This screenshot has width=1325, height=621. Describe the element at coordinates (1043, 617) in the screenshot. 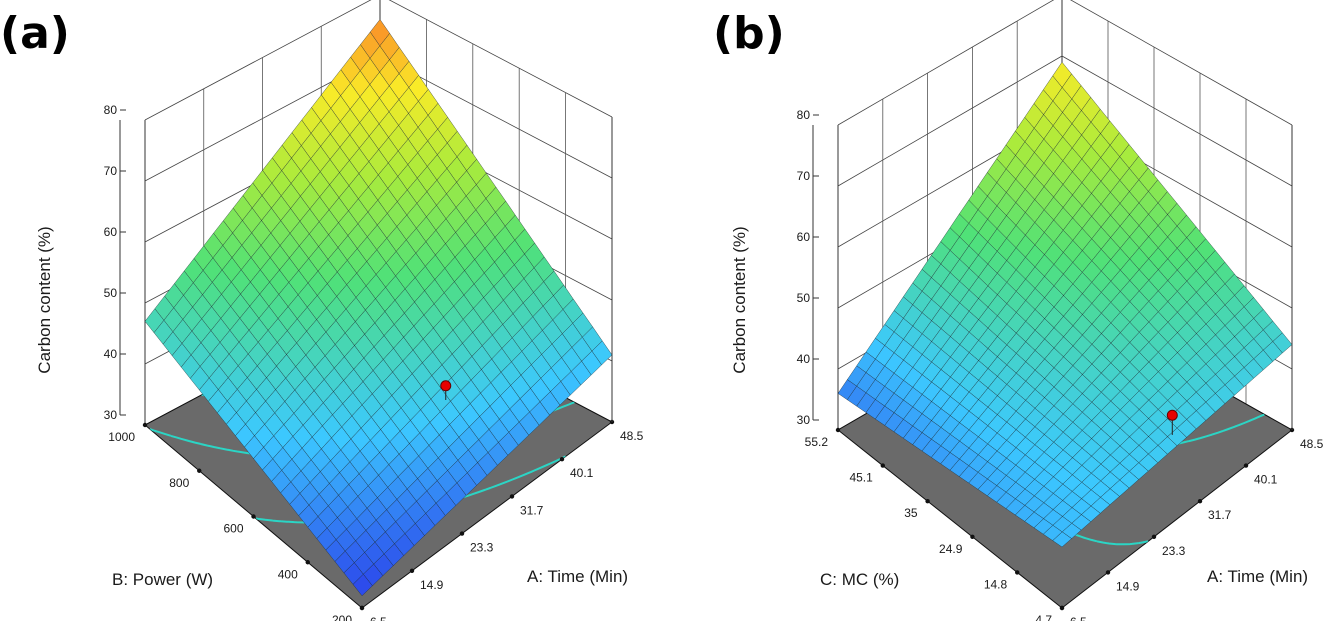

I see `y-tick-label: 4.7` at that location.